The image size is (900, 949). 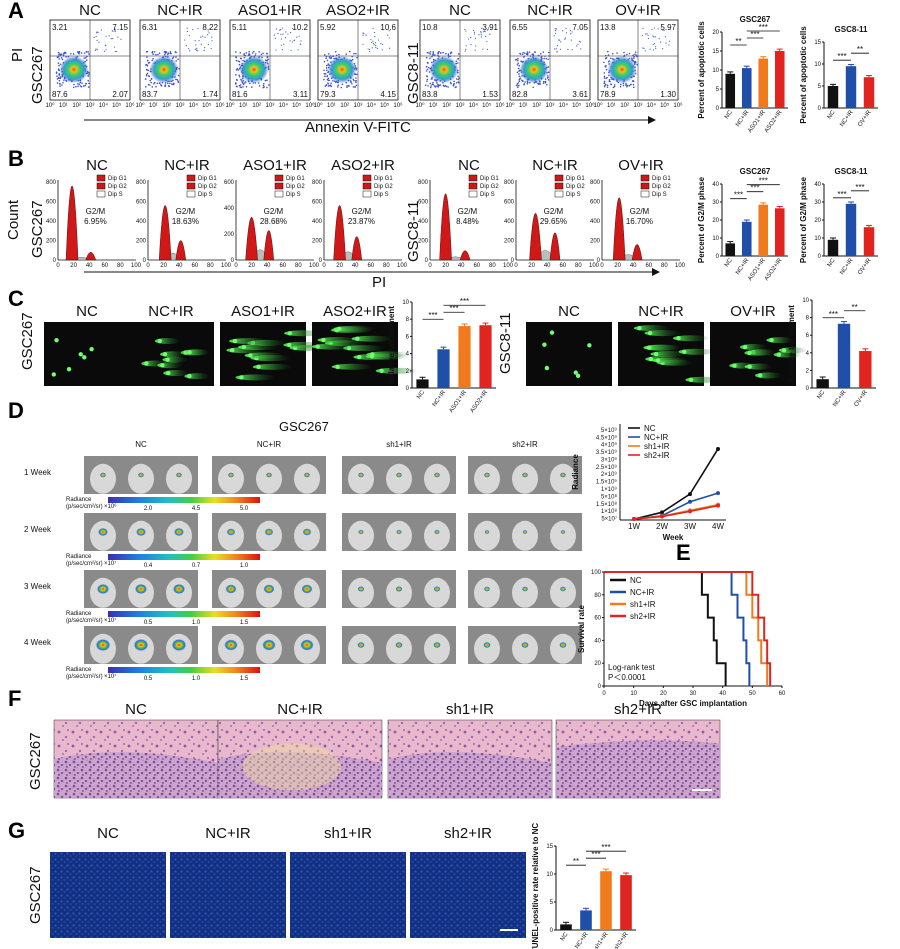 What do you see at coordinates (597, 596) in the screenshot?
I see `survival-y-tick: 80` at bounding box center [597, 596].